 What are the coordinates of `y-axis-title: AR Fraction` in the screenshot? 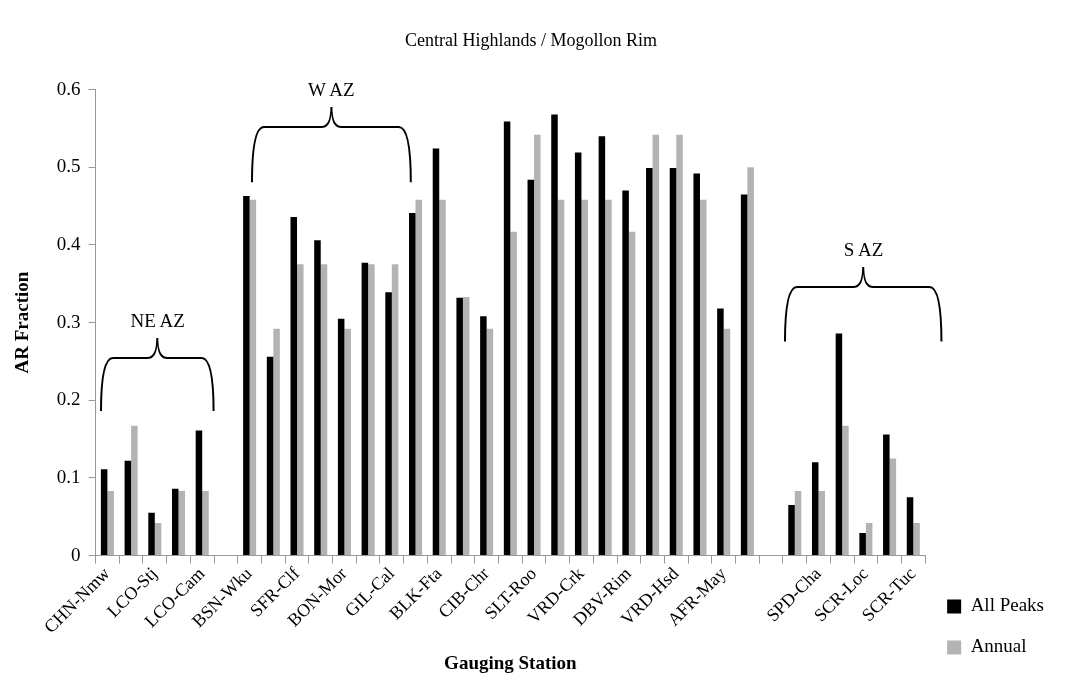 It's located at (22, 322).